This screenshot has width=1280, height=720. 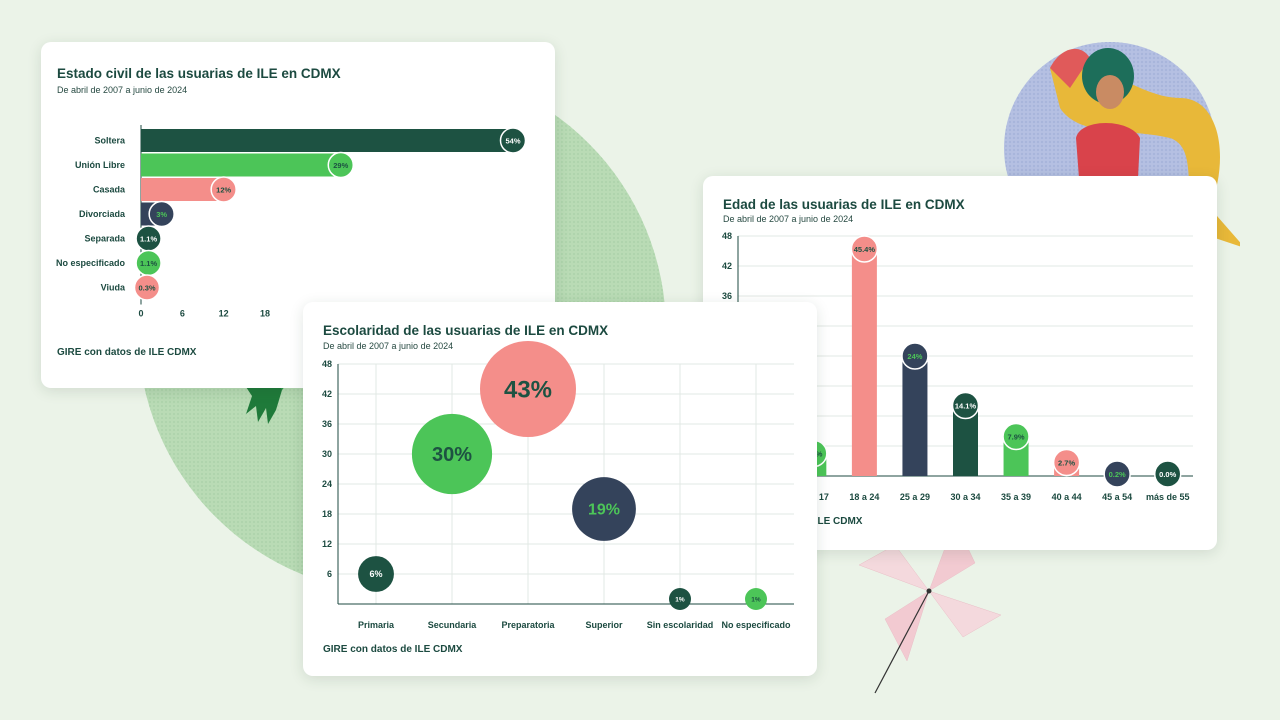 I want to click on age-value-label: 2.7%, so click(x=1066, y=463).